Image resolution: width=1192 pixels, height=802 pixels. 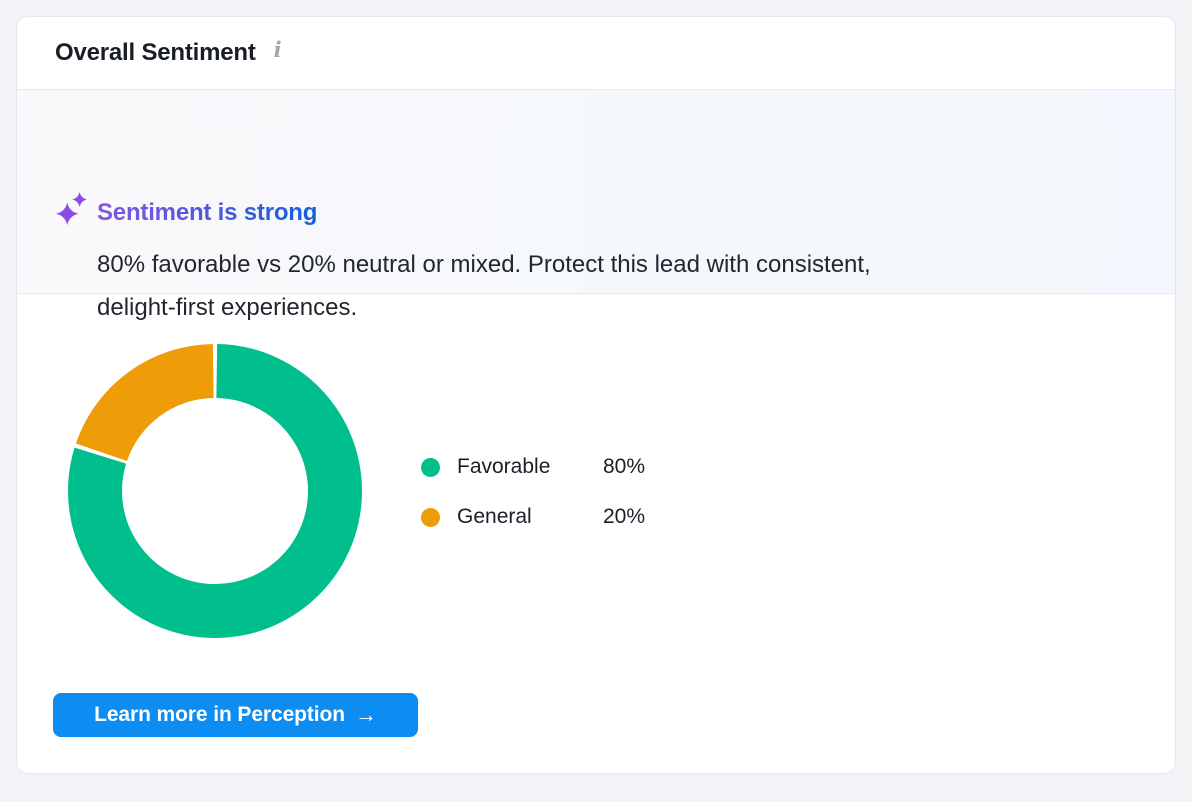 I want to click on button-label: Learn more in Perception, so click(x=219, y=714).